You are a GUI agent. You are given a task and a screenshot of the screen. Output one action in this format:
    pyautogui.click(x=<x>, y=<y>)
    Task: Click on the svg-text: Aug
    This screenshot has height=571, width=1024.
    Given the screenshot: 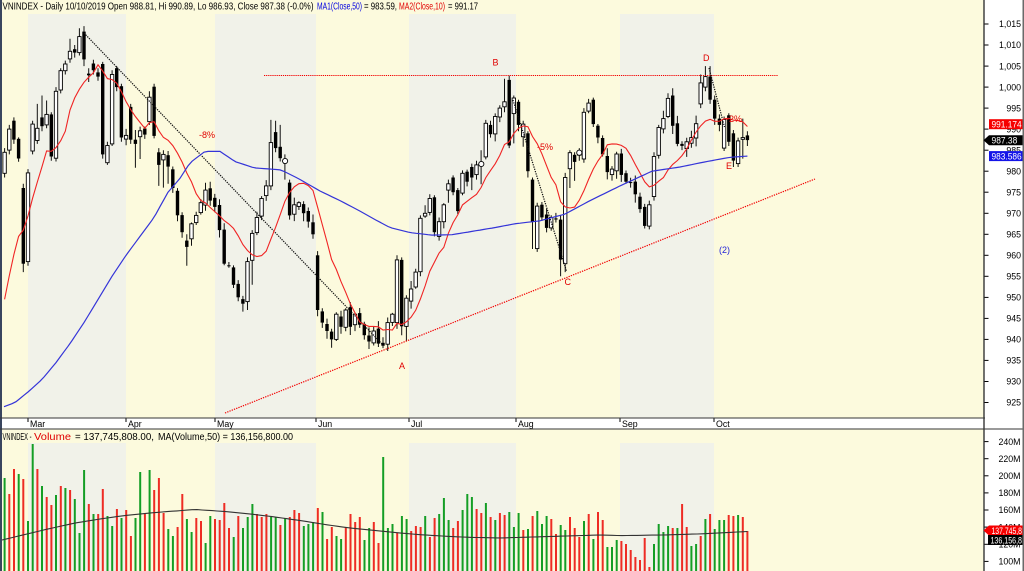 What is the action you would take?
    pyautogui.click(x=526, y=424)
    